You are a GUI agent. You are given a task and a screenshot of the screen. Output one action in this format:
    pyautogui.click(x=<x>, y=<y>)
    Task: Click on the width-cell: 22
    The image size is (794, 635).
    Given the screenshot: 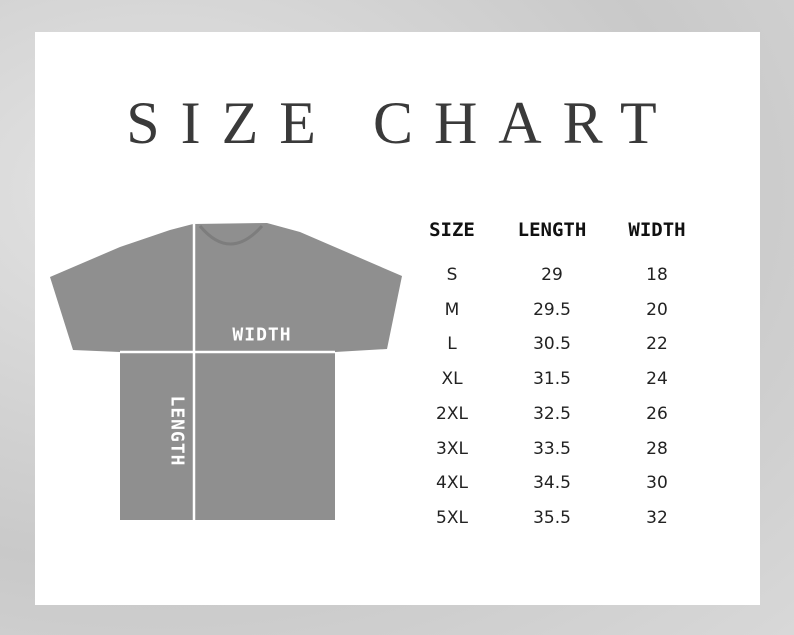 What is the action you would take?
    pyautogui.click(x=657, y=344)
    